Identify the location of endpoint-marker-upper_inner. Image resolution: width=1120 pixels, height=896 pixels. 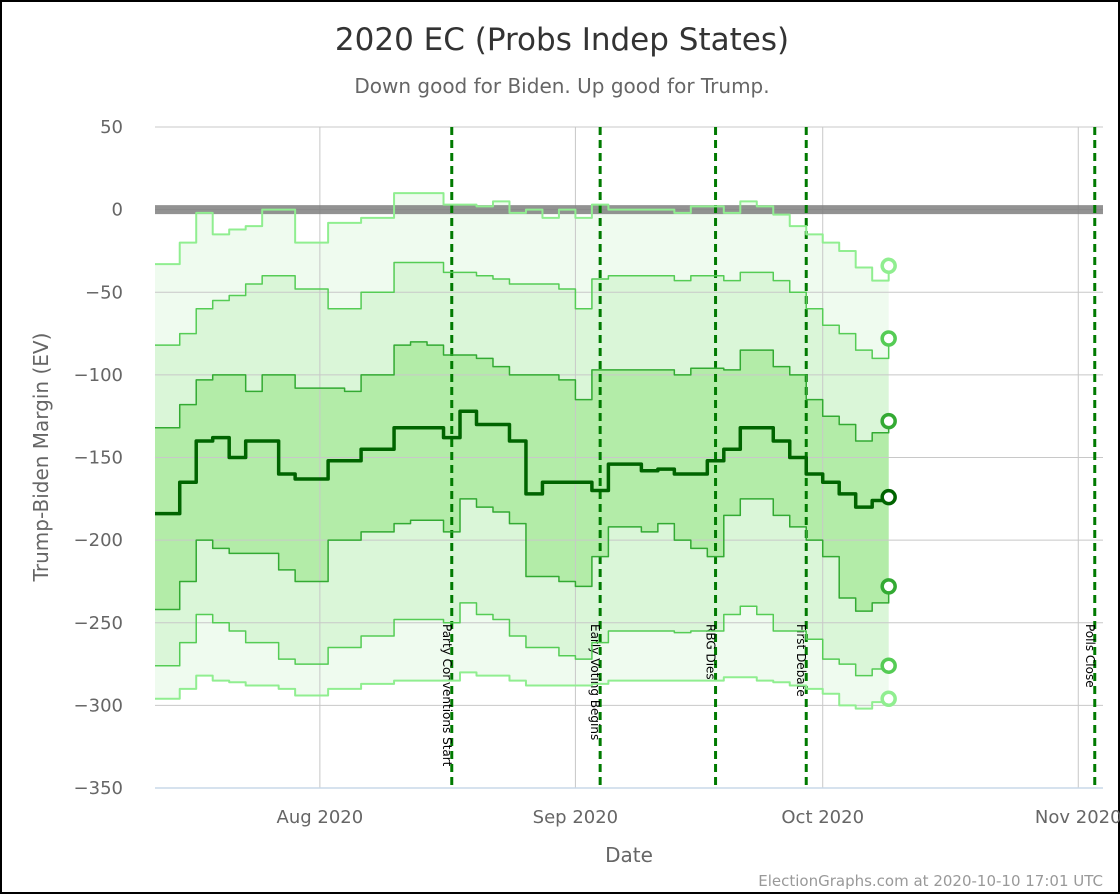
(888, 421).